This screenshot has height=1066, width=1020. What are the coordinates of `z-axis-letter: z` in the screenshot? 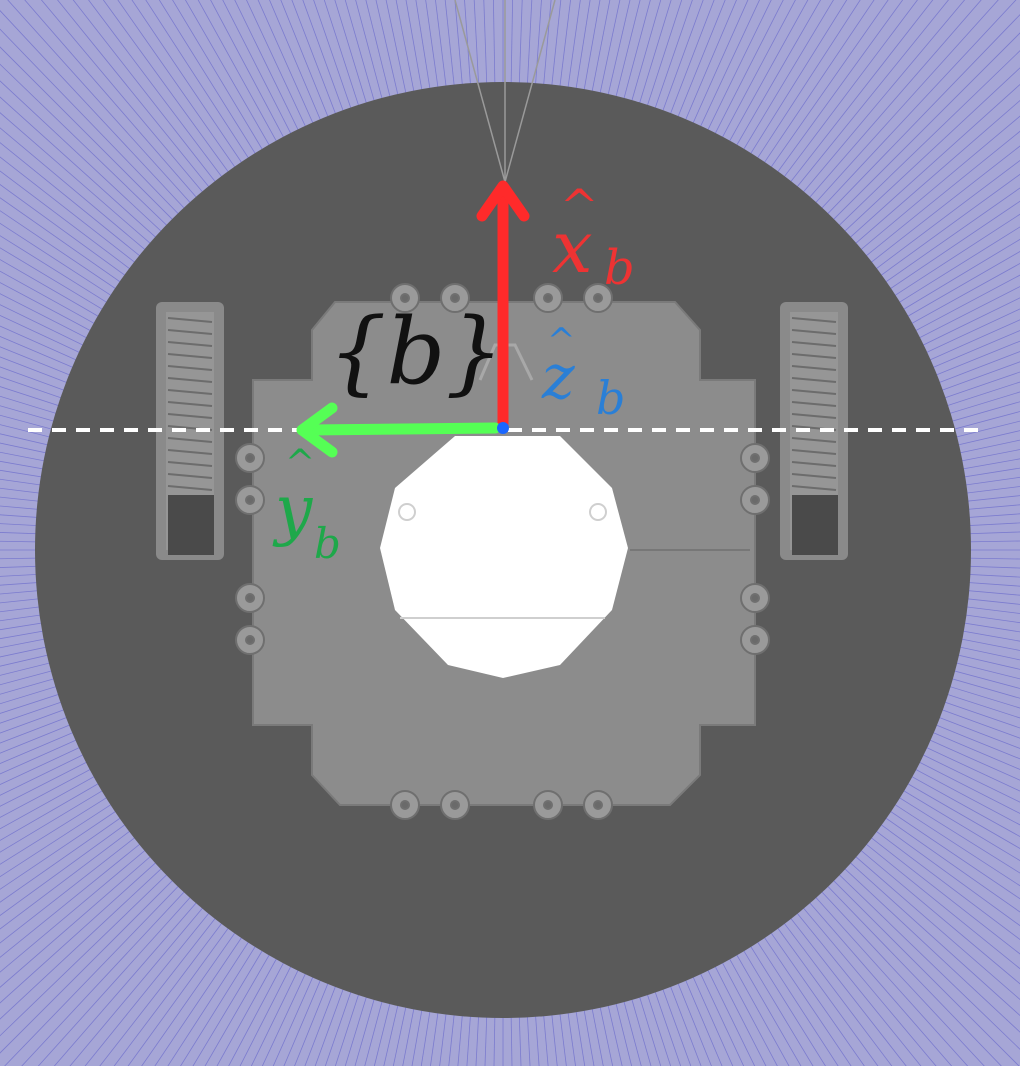 It's located at (558, 376).